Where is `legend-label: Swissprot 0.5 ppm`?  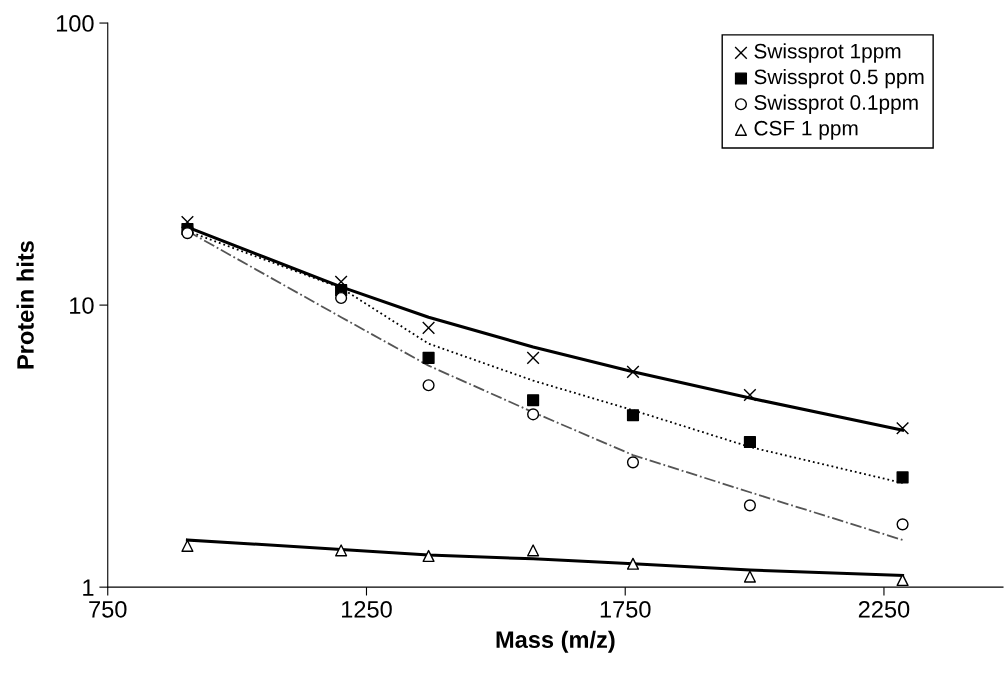
legend-label: Swissprot 0.5 ppm is located at coordinates (839, 78).